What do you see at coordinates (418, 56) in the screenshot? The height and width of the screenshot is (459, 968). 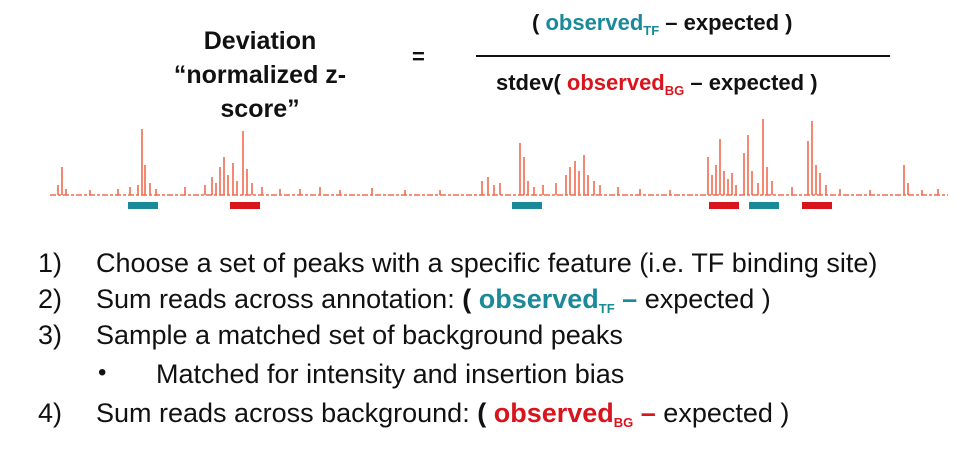 I see `equals-sign: =` at bounding box center [418, 56].